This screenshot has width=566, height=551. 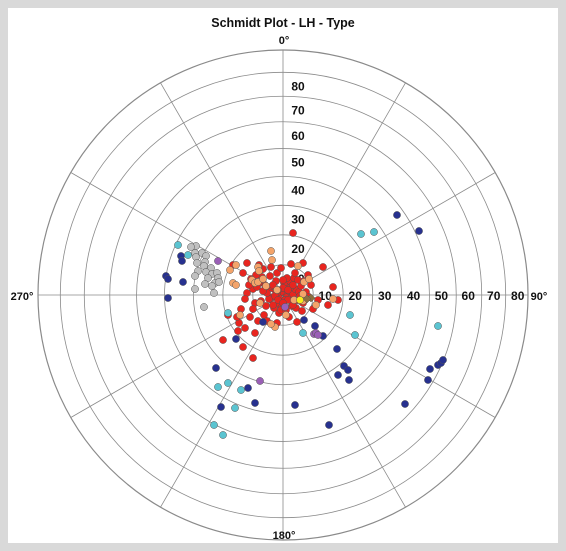 What do you see at coordinates (414, 296) in the screenshot?
I see `east-tick-40: 40` at bounding box center [414, 296].